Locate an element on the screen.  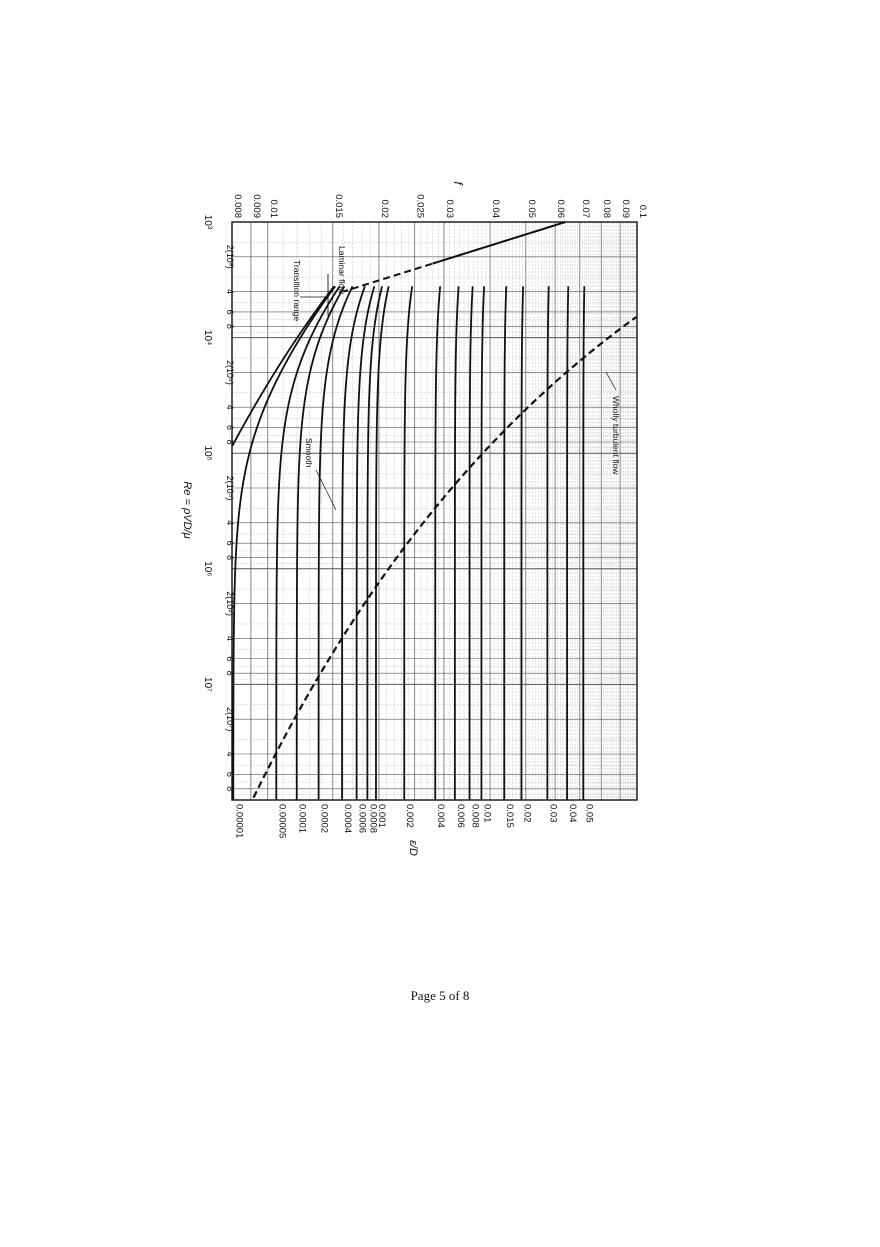
f-tick-label: 0.015 is located at coordinates (338, 206).